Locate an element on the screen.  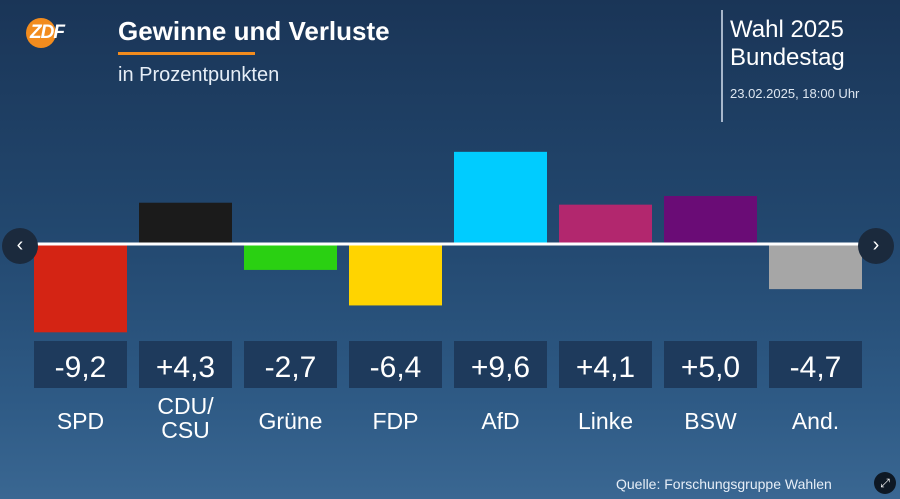
category-label: And. is located at coordinates (815, 421).